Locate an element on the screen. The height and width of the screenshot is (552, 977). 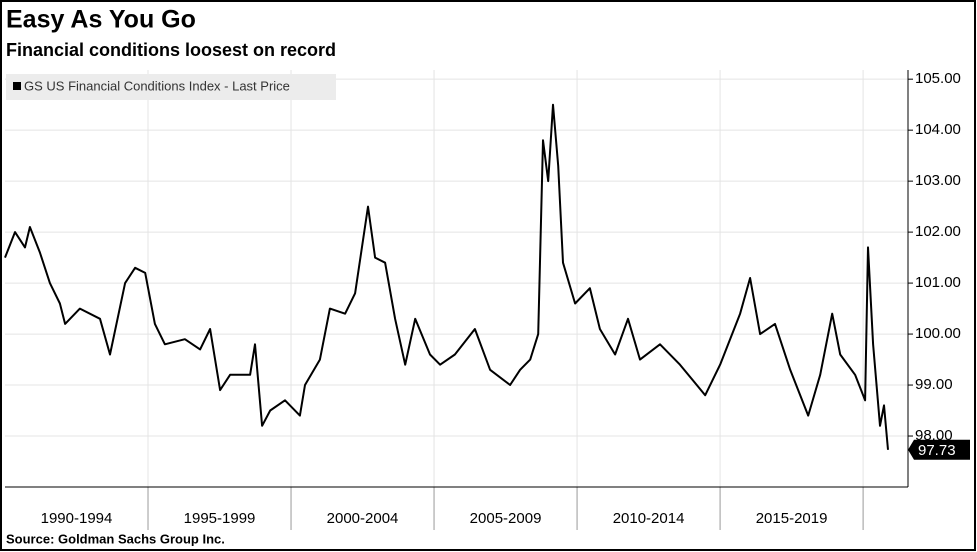
legend-swatch is located at coordinates (17, 86).